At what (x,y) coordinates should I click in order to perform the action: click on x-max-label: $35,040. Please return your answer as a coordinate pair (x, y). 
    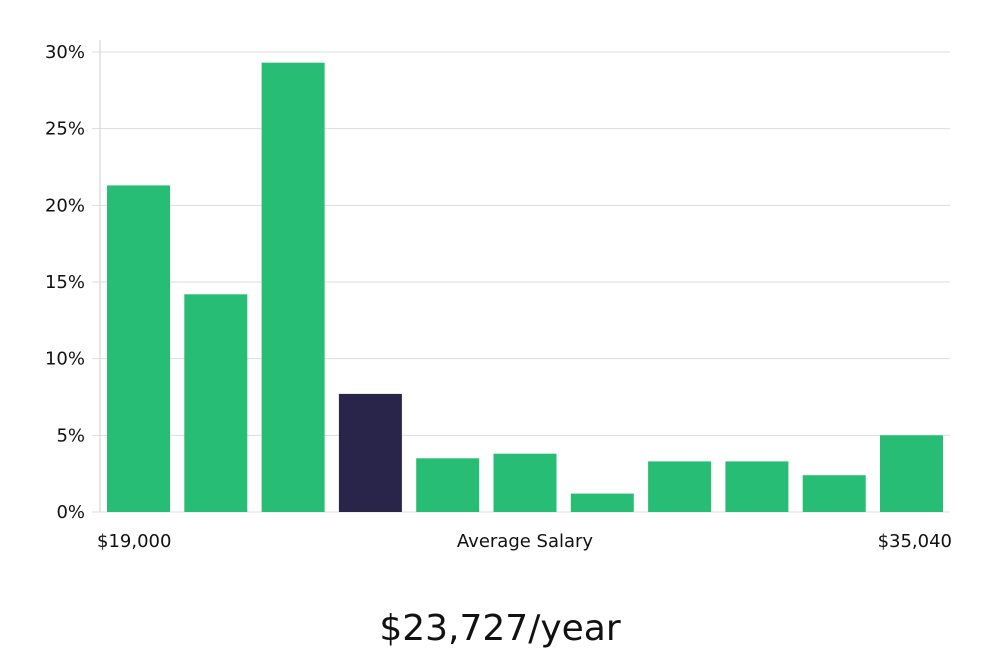
    Looking at the image, I should click on (915, 541).